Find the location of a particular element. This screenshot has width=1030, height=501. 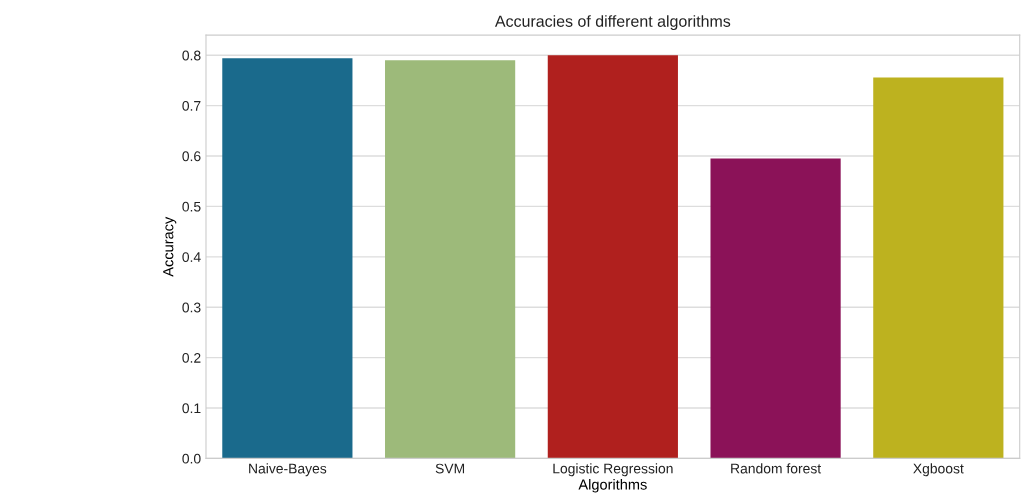

x-axis-title: Algorithms is located at coordinates (612, 486).